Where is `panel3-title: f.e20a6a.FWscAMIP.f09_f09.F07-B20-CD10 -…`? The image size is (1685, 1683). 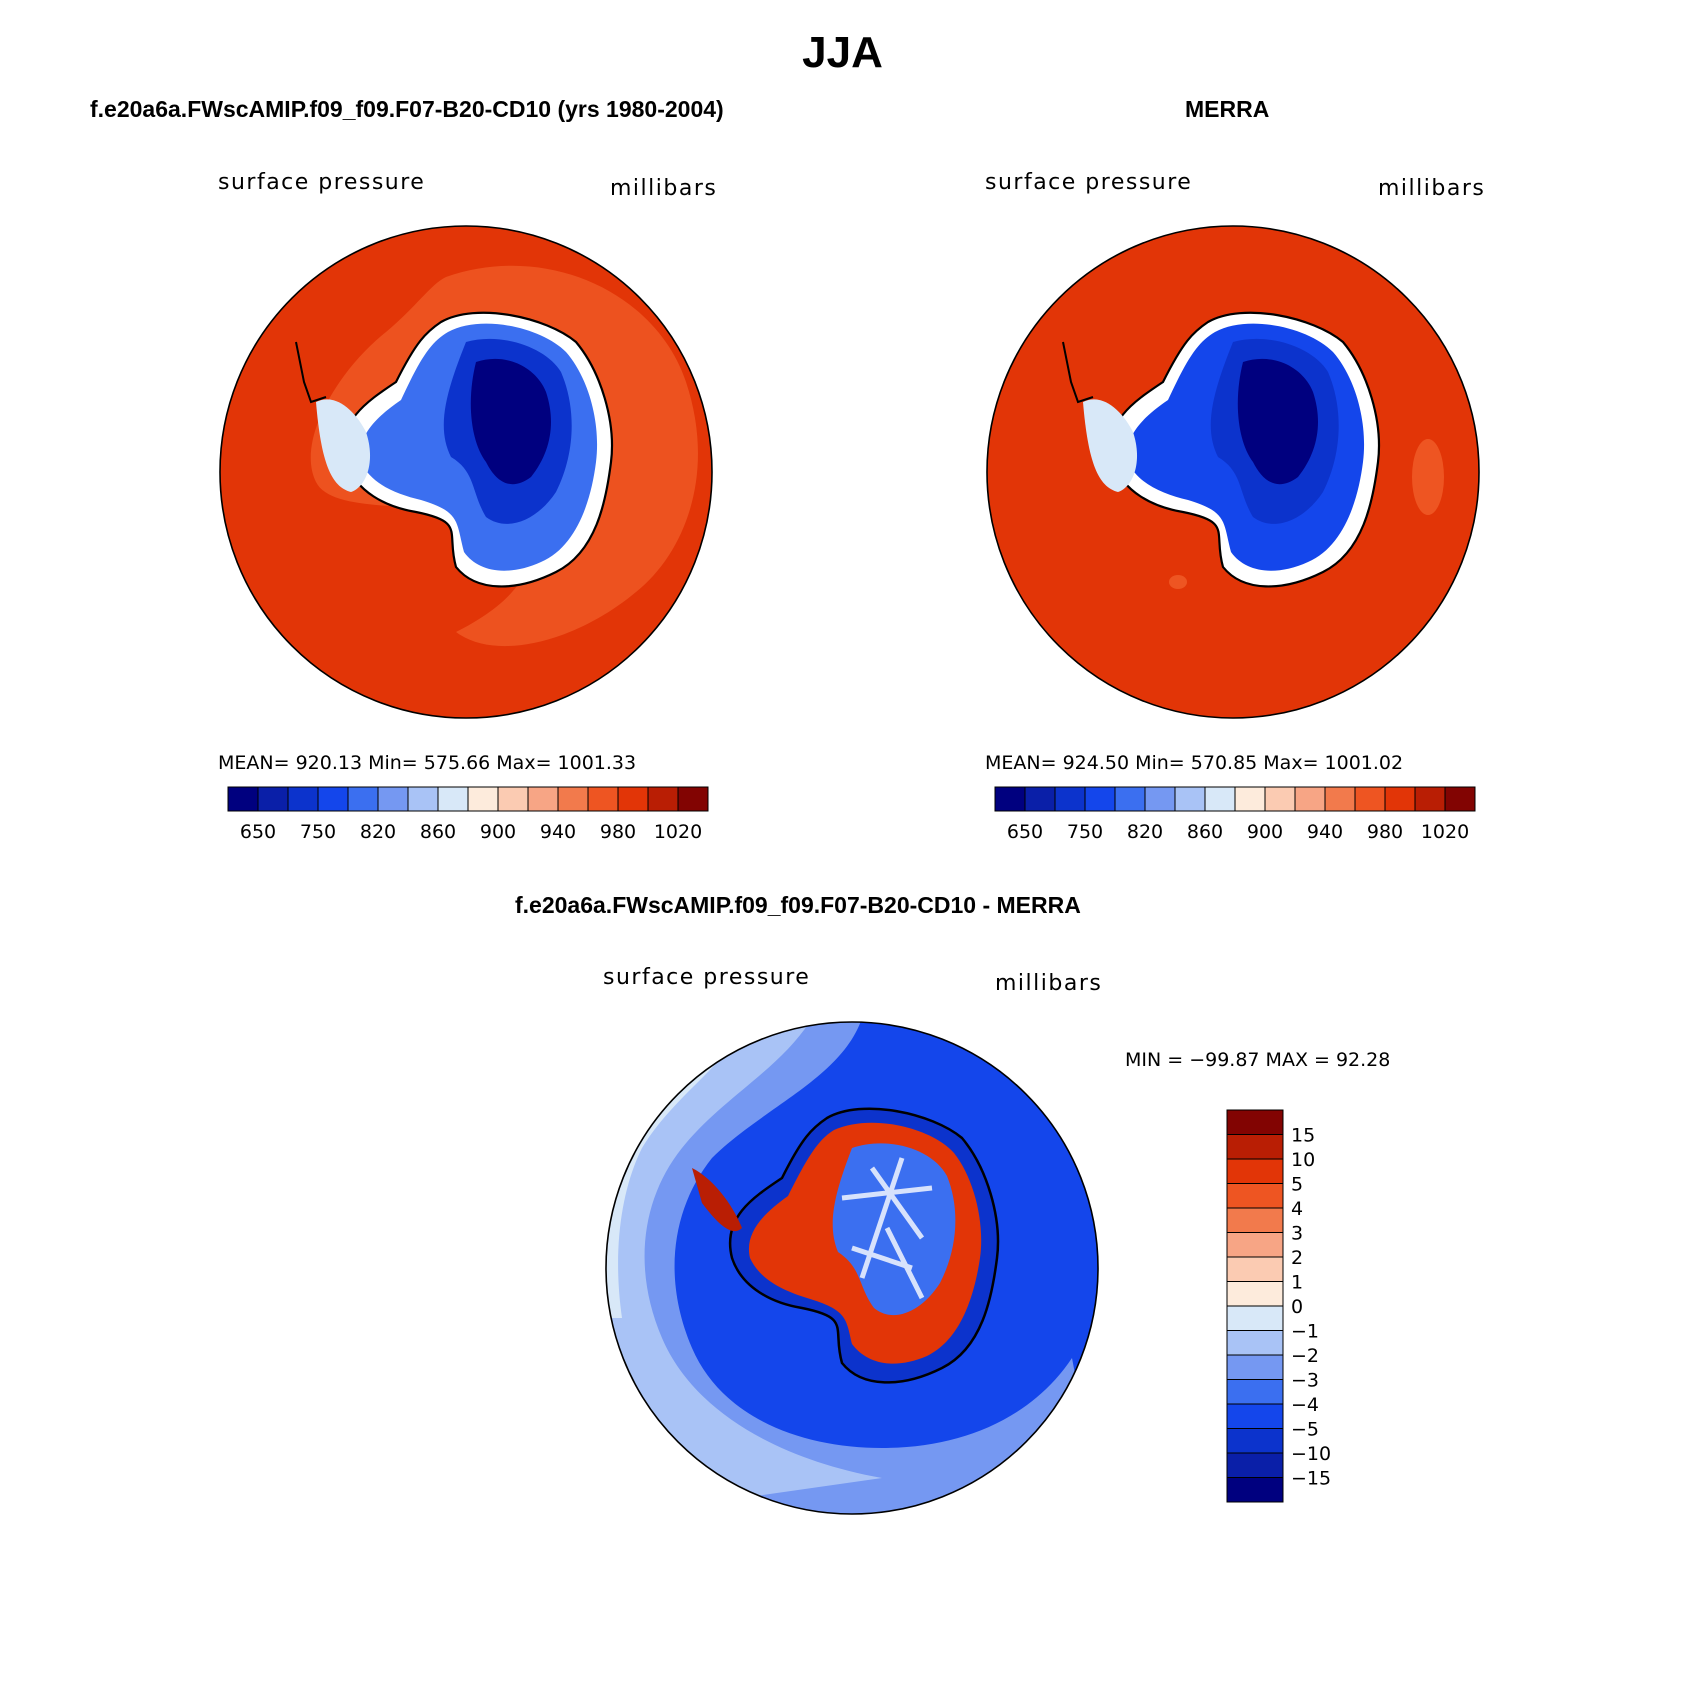
panel3-title: f.e20a6a.FWscAMIP.f09_f09.F07-B20-CD10 -… is located at coordinates (798, 905).